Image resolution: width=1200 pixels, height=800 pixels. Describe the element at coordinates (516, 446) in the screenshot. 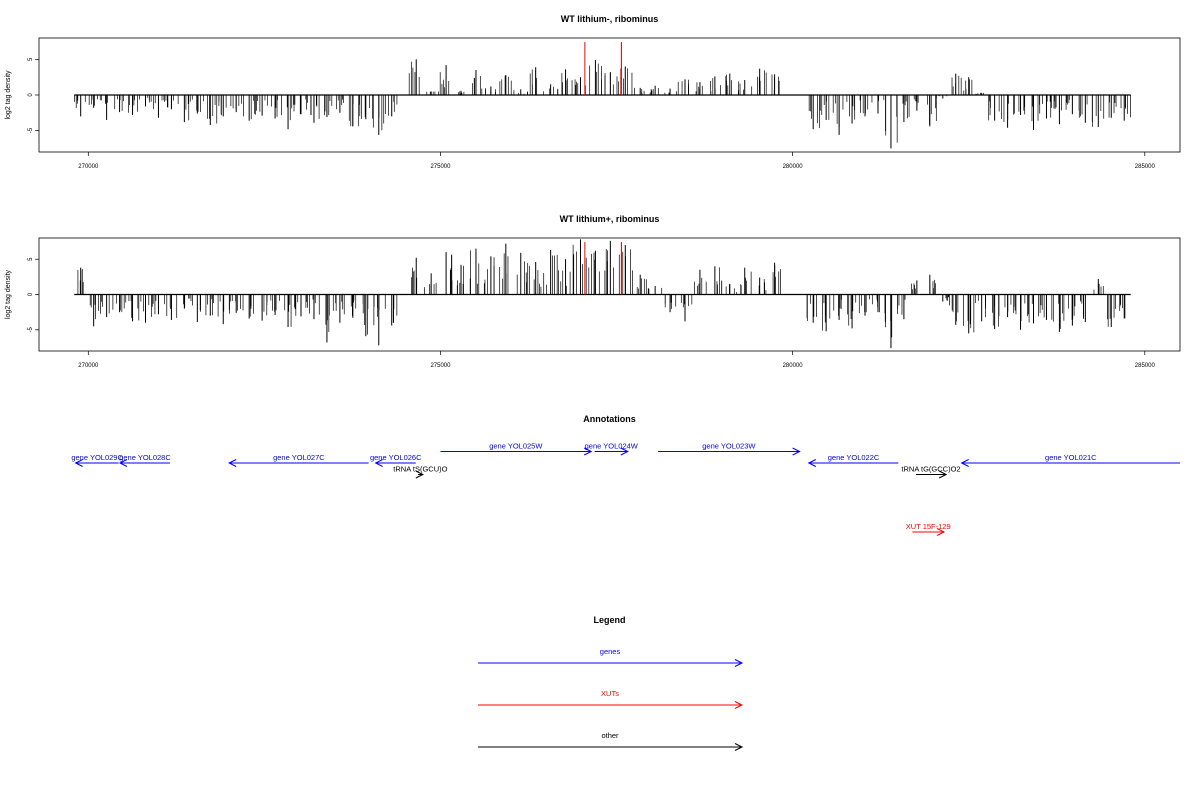

I see `feature-label: gene YOL025W` at that location.